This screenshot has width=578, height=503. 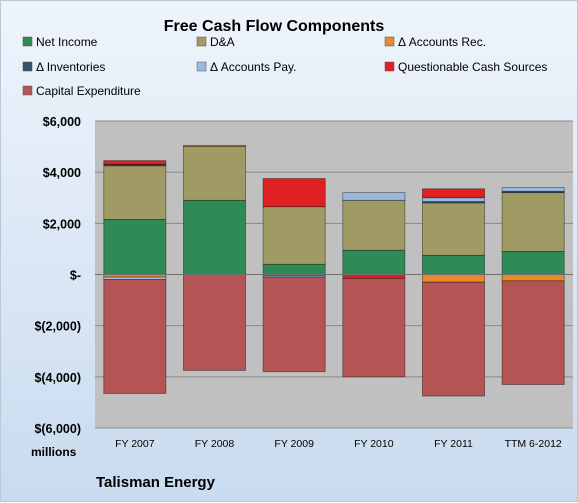 What do you see at coordinates (215, 444) in the screenshot?
I see `x-tick-label: FY 2008` at bounding box center [215, 444].